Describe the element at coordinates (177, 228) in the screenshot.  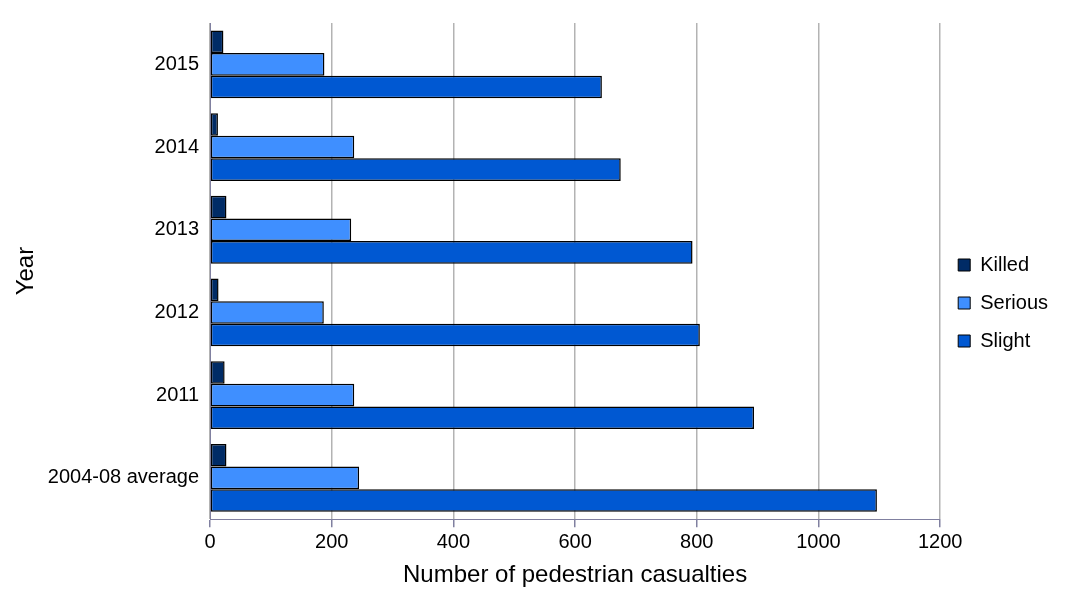
I see `y-tick-label: 2013` at that location.